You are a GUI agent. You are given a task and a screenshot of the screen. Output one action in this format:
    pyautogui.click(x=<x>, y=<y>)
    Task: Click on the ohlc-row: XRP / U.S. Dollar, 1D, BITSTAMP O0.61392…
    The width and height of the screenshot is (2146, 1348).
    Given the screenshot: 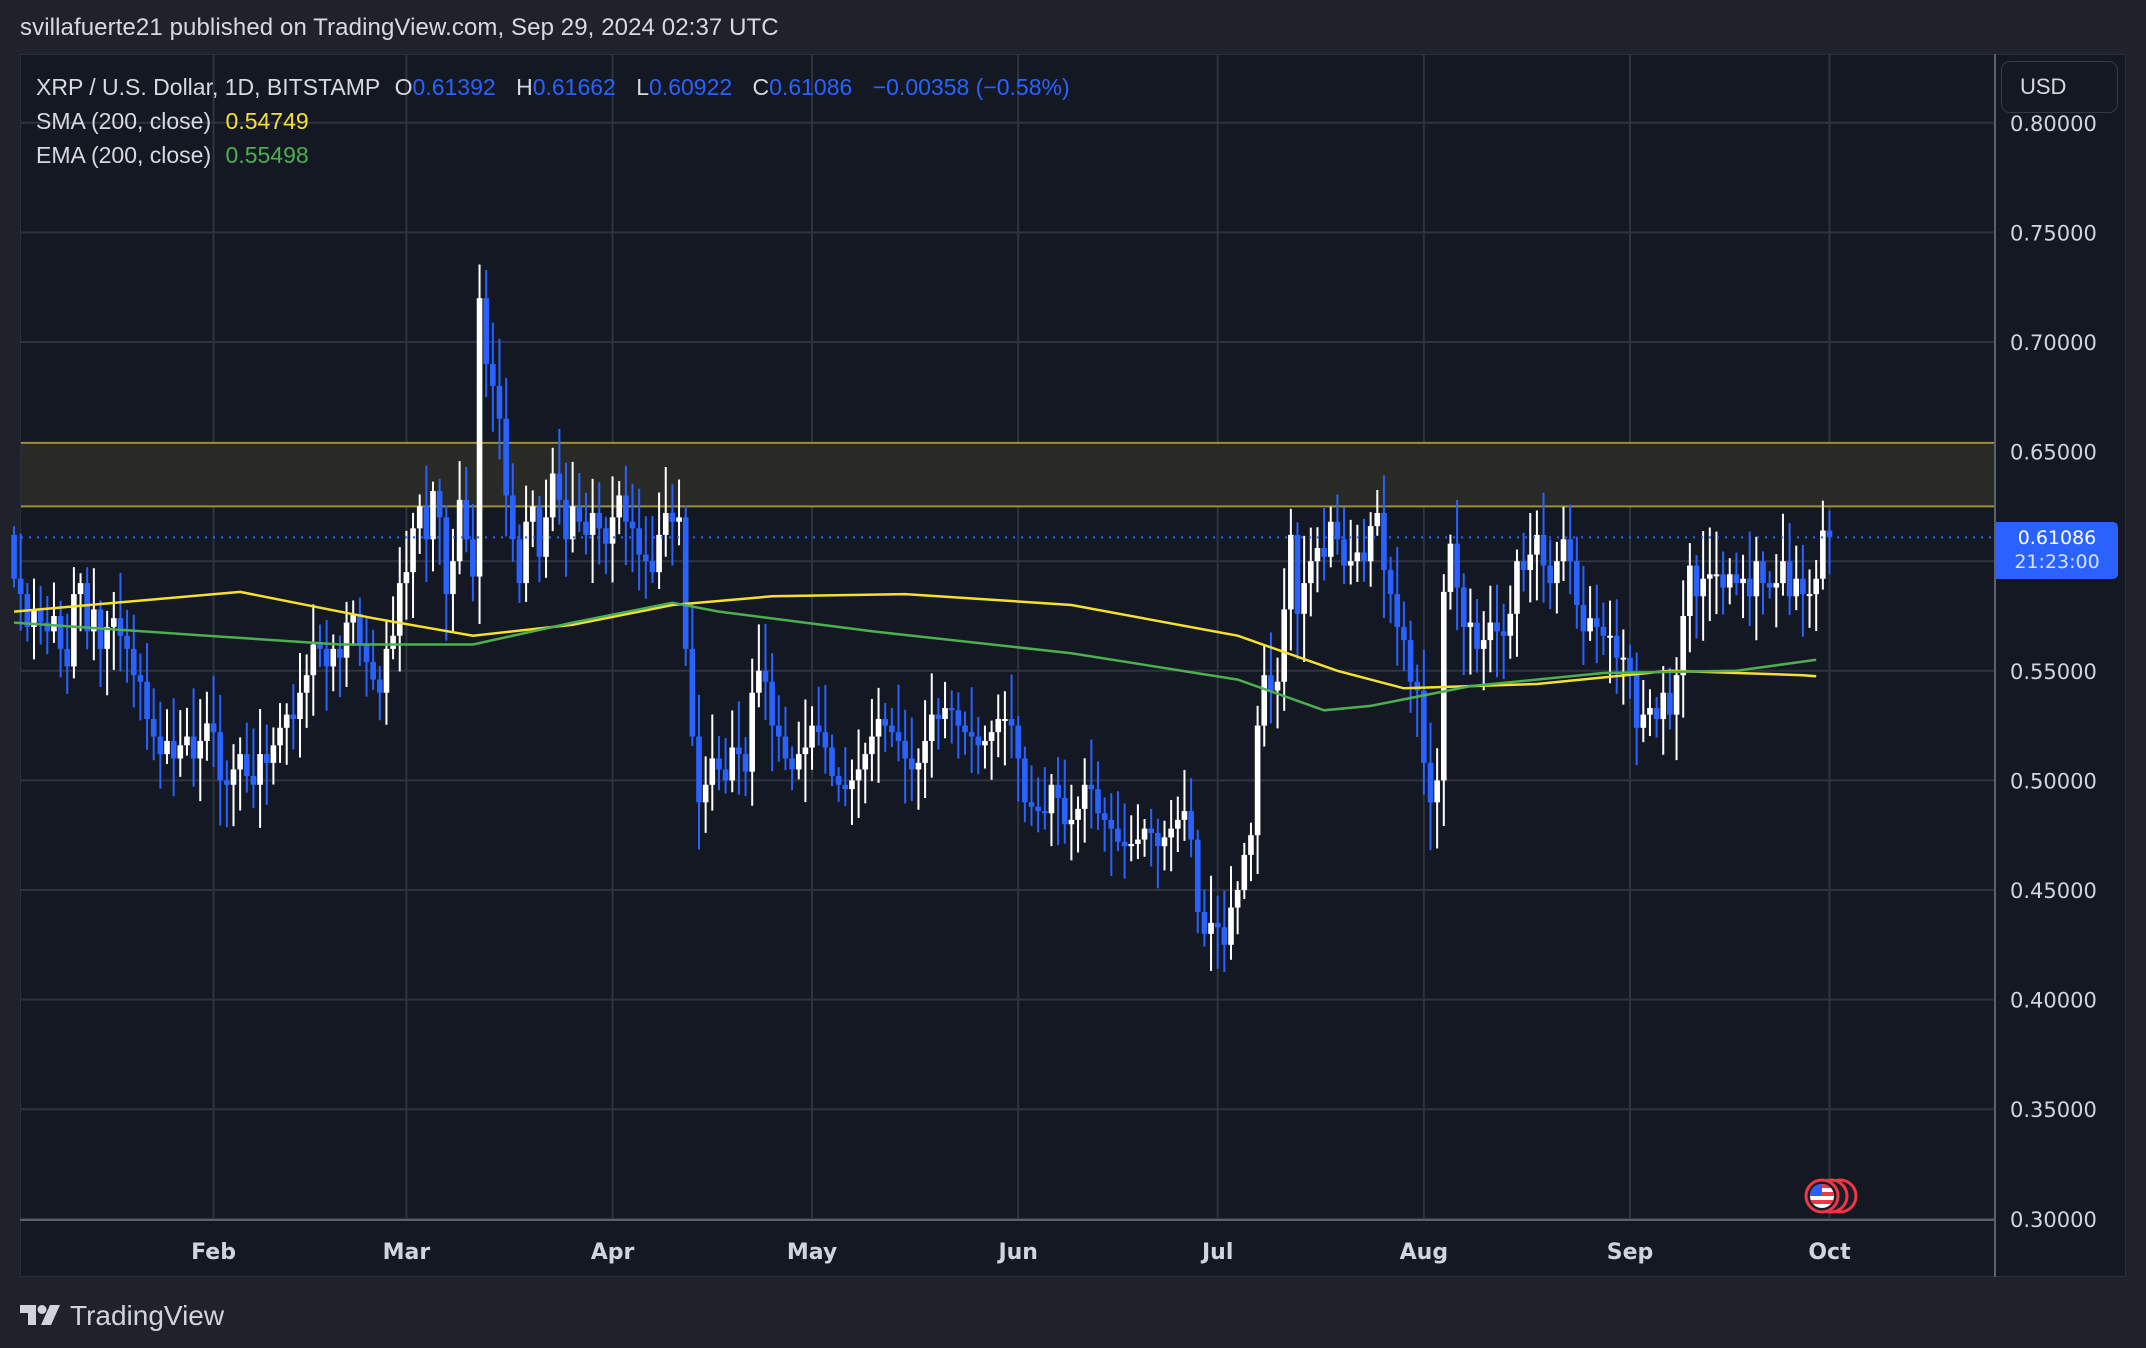 What is the action you would take?
    pyautogui.click(x=553, y=87)
    